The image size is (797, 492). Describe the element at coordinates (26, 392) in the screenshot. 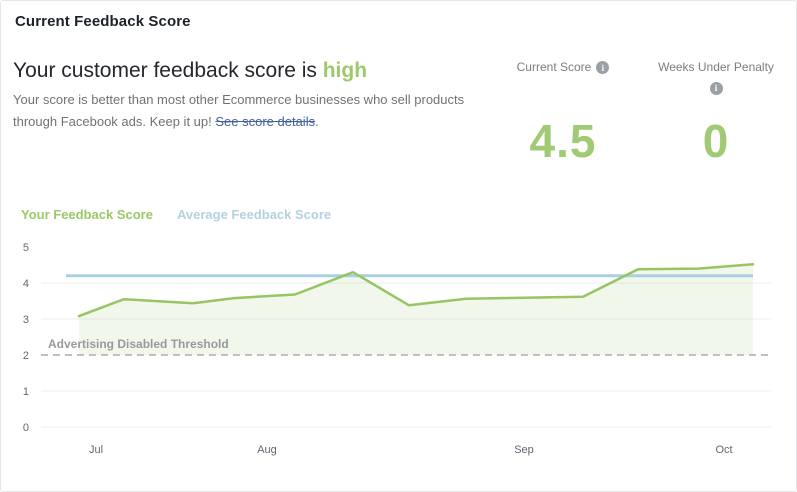

I see `svg-text: 1` at that location.